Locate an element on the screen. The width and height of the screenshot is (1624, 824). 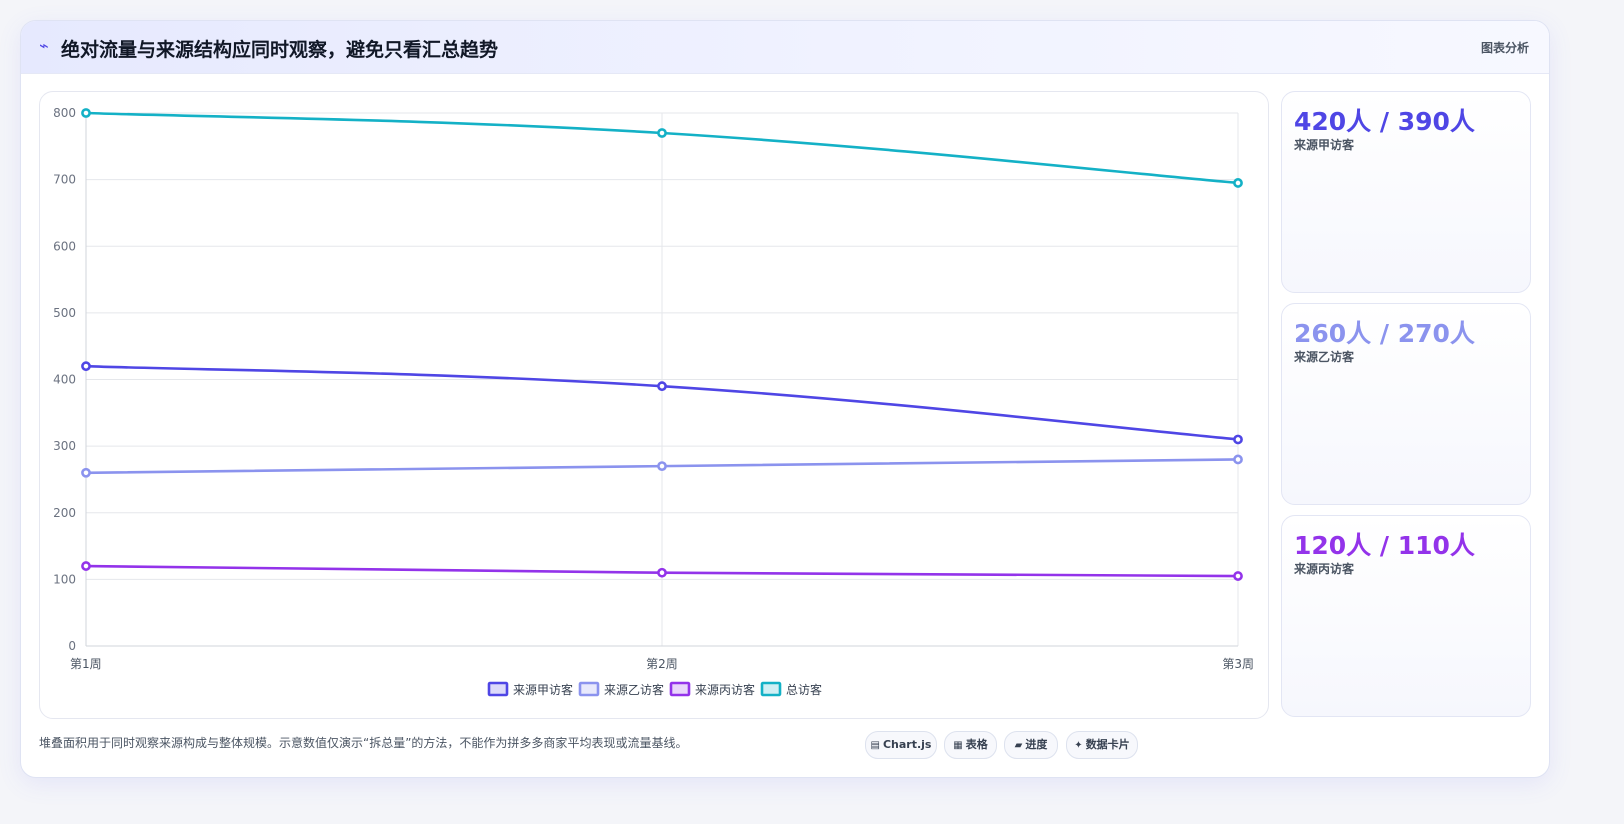
chart-icon: ▤ is located at coordinates (875, 745).